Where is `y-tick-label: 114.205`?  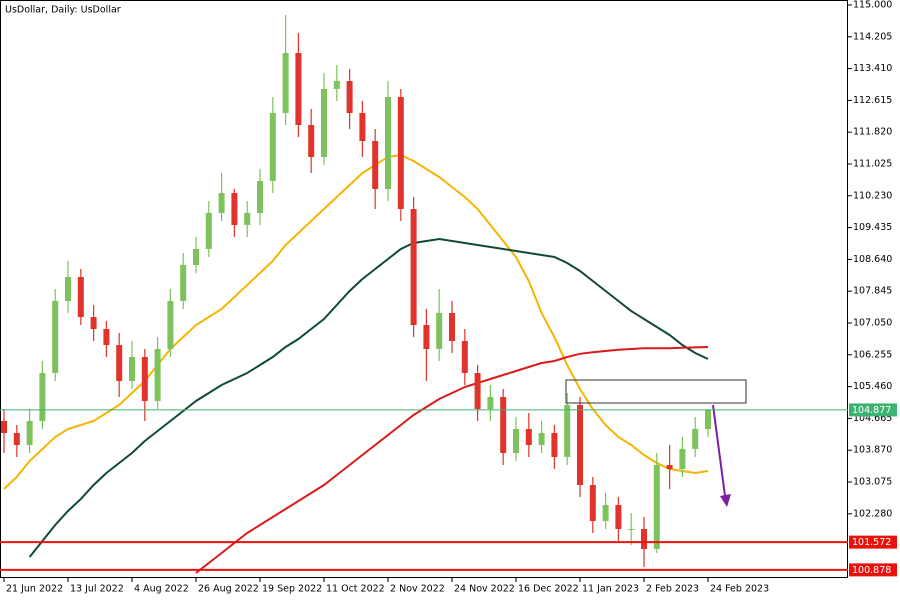 y-tick-label: 114.205 is located at coordinates (872, 36).